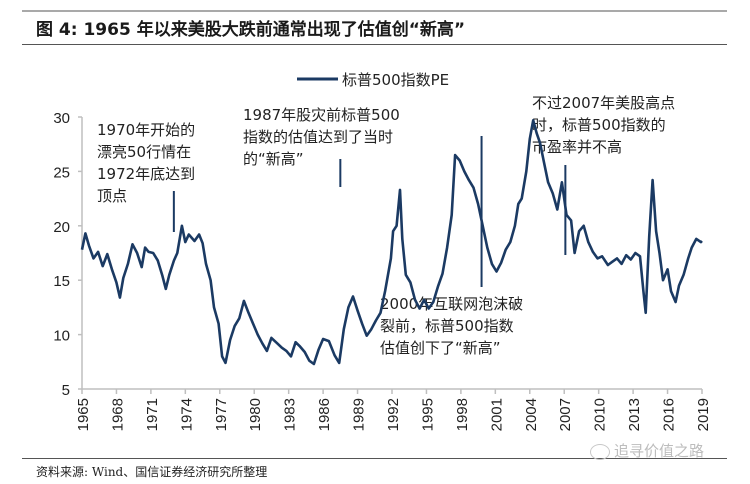 The image size is (750, 484). Describe the element at coordinates (255, 414) in the screenshot. I see `x-tick-label: 1980` at that location.